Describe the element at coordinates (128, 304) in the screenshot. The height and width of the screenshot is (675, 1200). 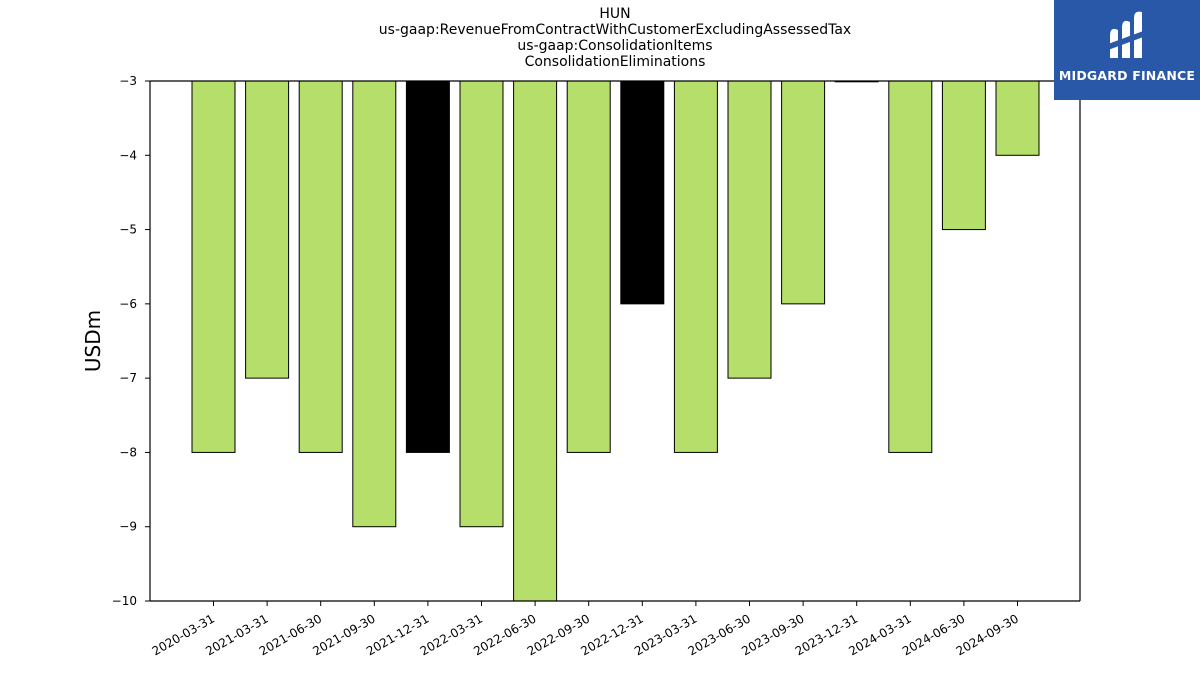
I see `y-tick-label: −6` at that location.